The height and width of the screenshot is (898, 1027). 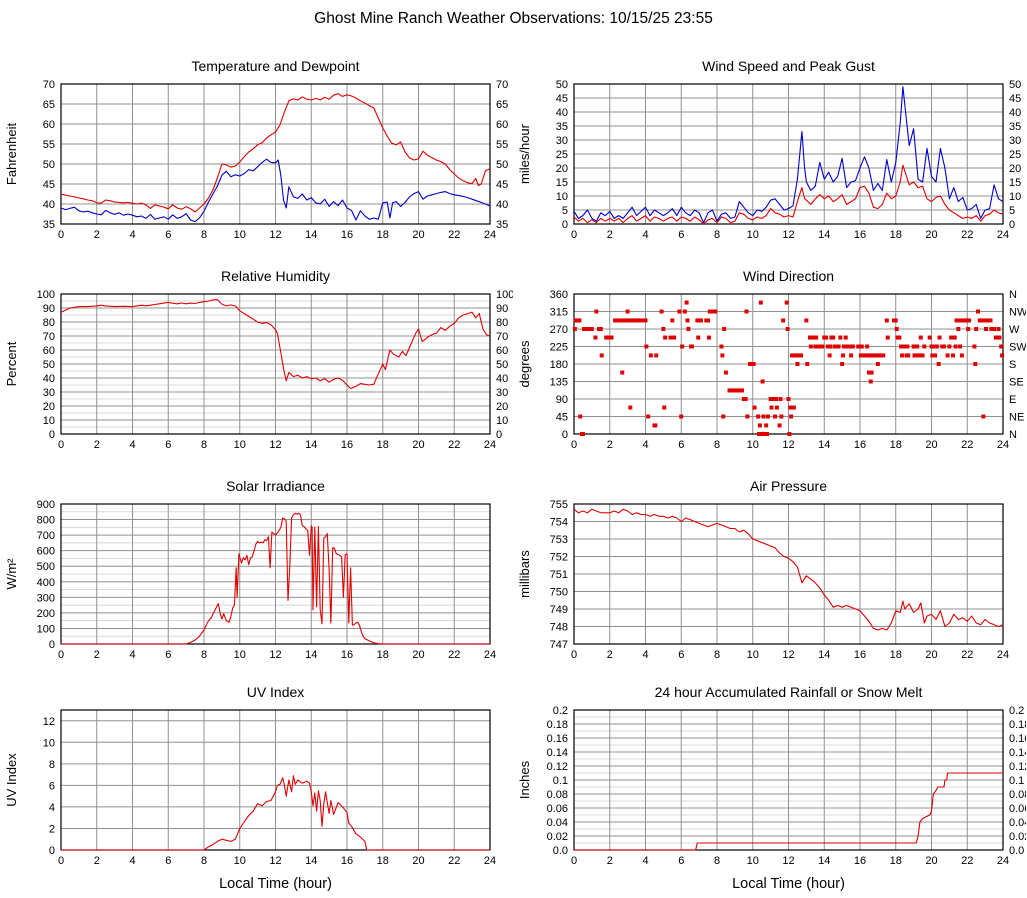 What do you see at coordinates (46, 536) in the screenshot?
I see `y-tick-label: 700` at bounding box center [46, 536].